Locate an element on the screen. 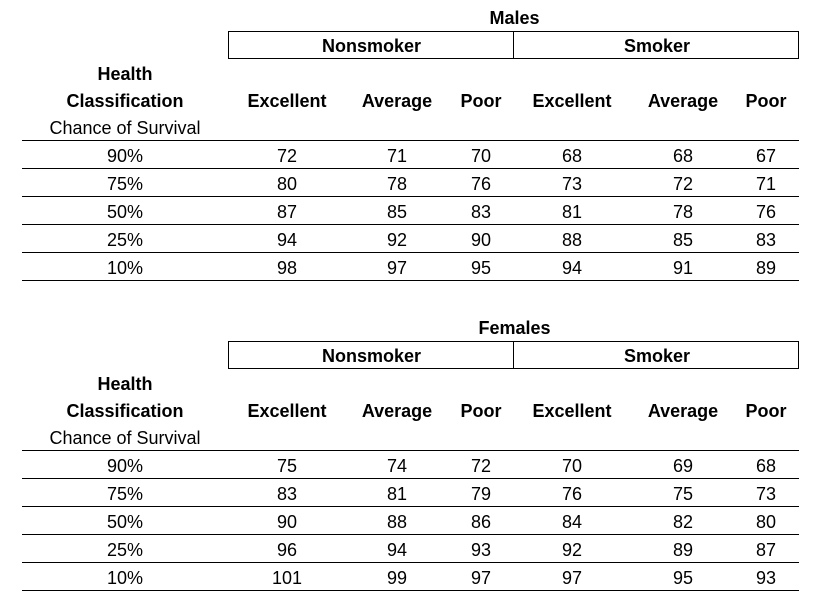  row-header-line: Health is located at coordinates (125, 384).